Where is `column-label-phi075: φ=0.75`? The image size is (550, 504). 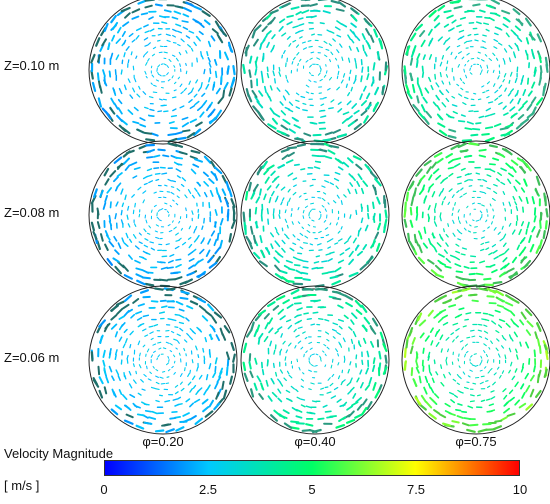
column-label-phi075: φ=0.75 is located at coordinates (476, 441).